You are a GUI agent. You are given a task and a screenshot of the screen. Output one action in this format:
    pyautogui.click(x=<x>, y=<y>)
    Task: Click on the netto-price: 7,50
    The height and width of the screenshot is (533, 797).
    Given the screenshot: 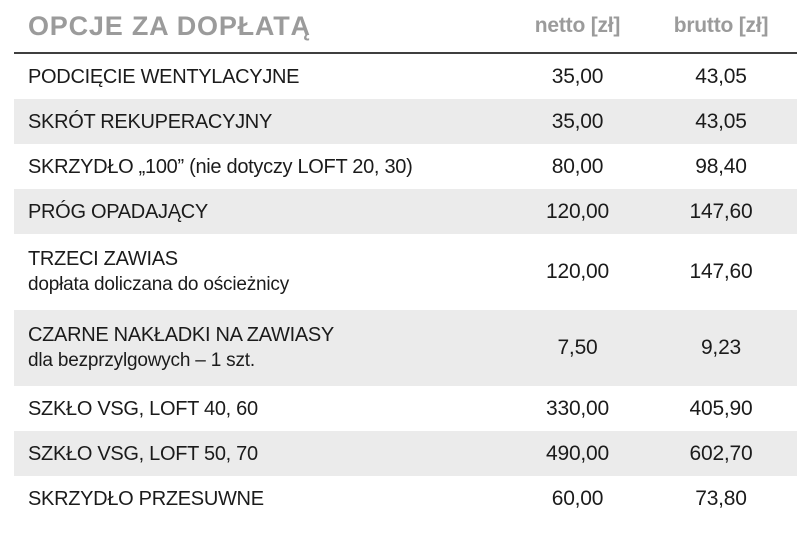 What is the action you would take?
    pyautogui.click(x=577, y=347)
    